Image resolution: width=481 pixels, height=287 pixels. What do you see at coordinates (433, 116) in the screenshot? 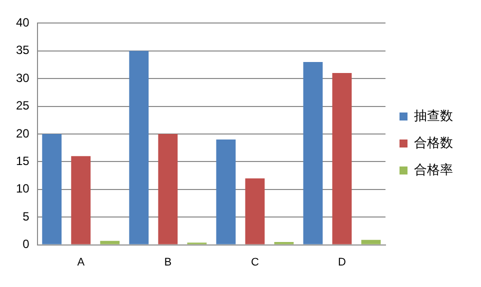
I see `legend-label: 抽查数` at bounding box center [433, 116].